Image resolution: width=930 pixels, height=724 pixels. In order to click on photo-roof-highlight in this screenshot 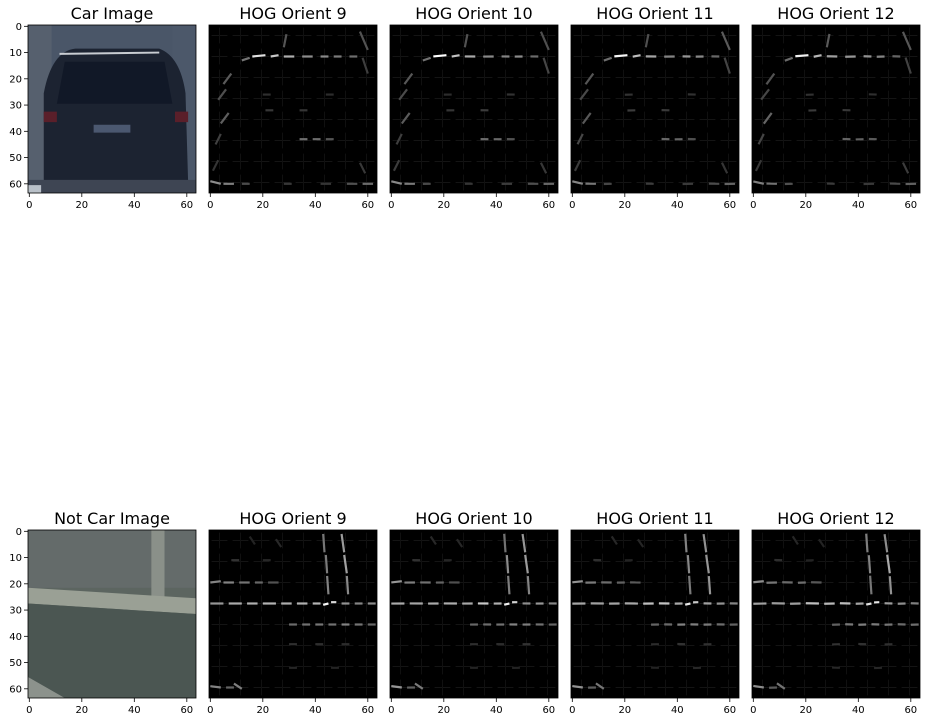, I will do `click(109, 53)`.